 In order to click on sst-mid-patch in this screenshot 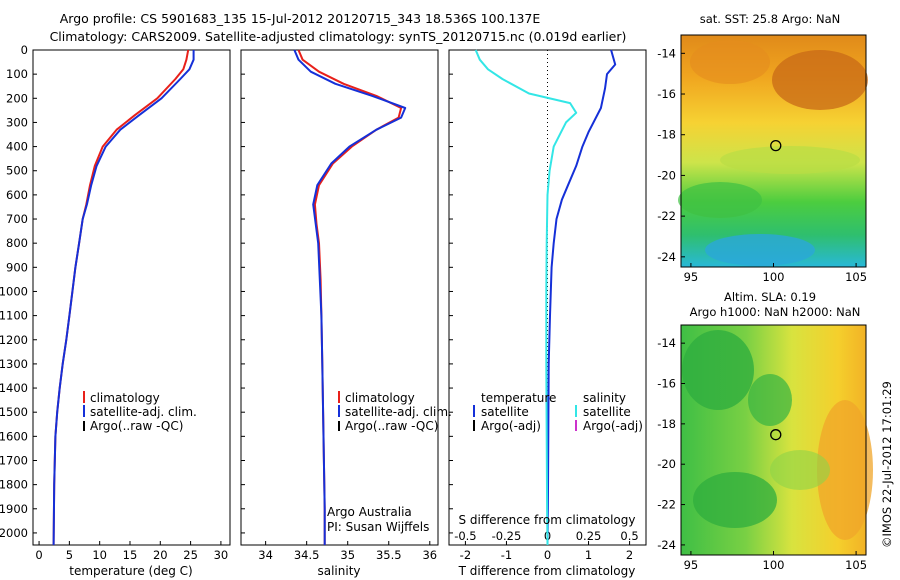, I will do `click(790, 160)`.